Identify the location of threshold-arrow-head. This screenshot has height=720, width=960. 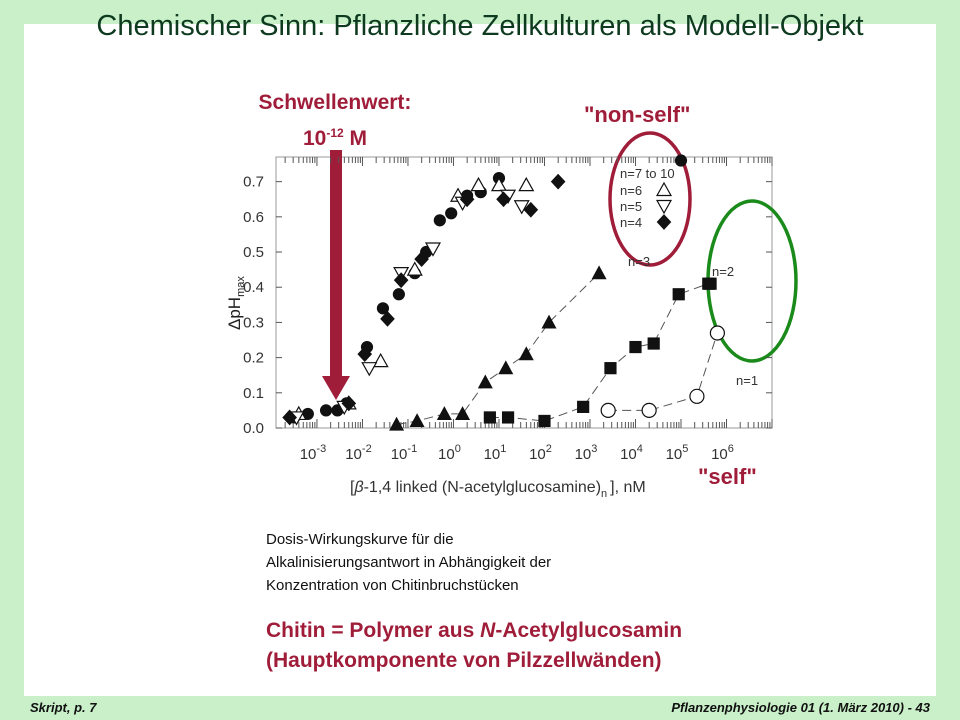
(336, 388).